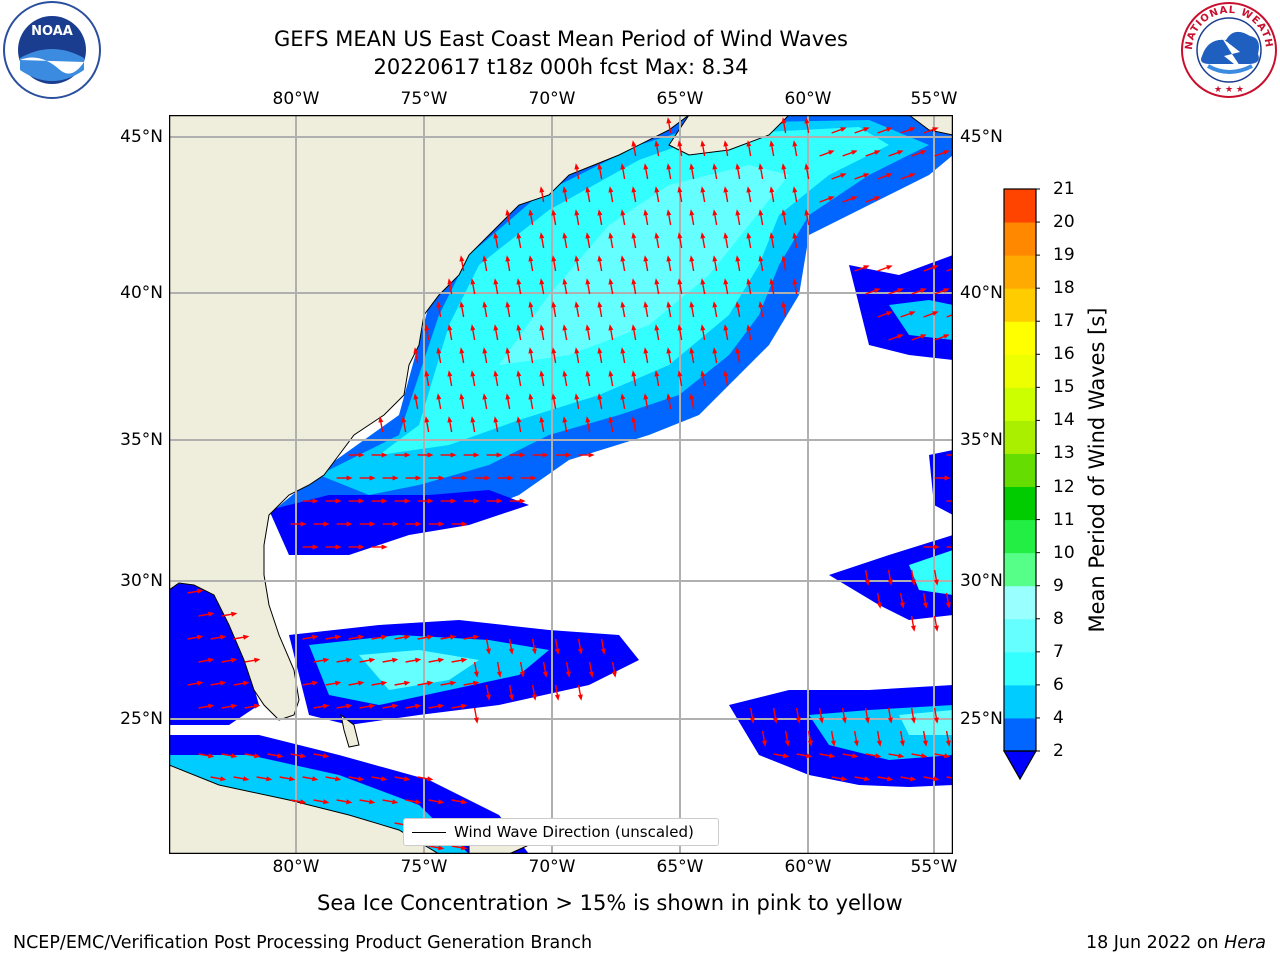 This screenshot has height=960, width=1280. I want to click on lat-tick-left-40n: 40°N, so click(141, 293).